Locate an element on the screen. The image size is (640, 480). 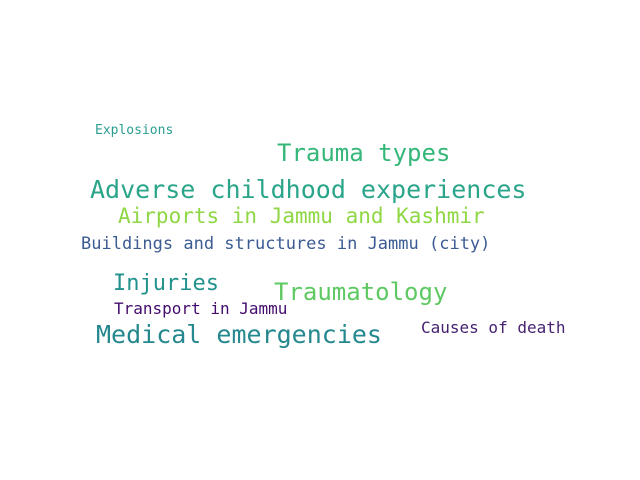
word-buildings-and-structures-in-jammu: Buildings and structures in Jammu (city) is located at coordinates (286, 244).